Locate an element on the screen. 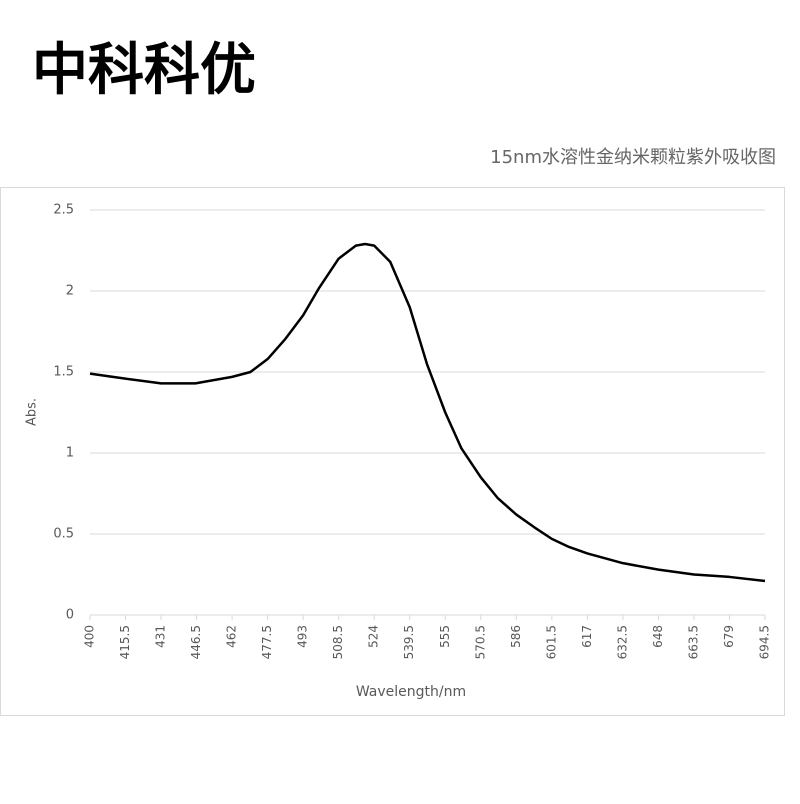 This screenshot has width=800, height=804. x-tick-label: 539.5 is located at coordinates (409, 642).